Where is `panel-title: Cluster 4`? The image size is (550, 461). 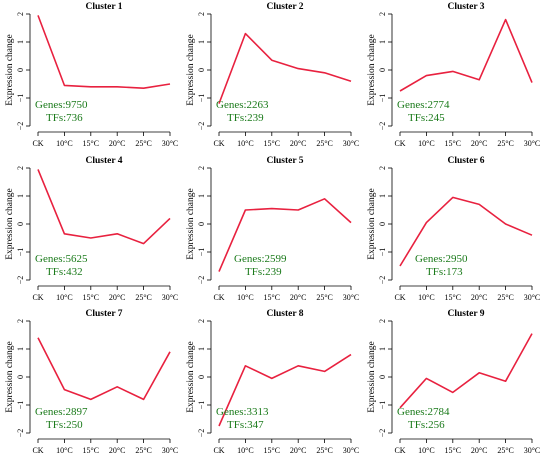
panel-title: Cluster 4 is located at coordinates (103, 161).